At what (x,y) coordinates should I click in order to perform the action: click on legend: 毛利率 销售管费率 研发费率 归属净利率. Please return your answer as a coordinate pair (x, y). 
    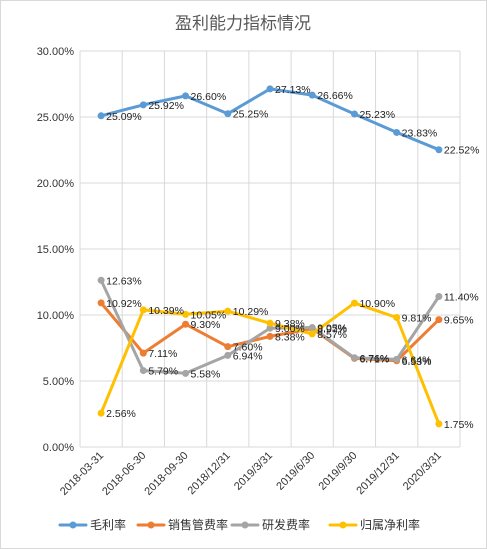
    Looking at the image, I should click on (239, 524).